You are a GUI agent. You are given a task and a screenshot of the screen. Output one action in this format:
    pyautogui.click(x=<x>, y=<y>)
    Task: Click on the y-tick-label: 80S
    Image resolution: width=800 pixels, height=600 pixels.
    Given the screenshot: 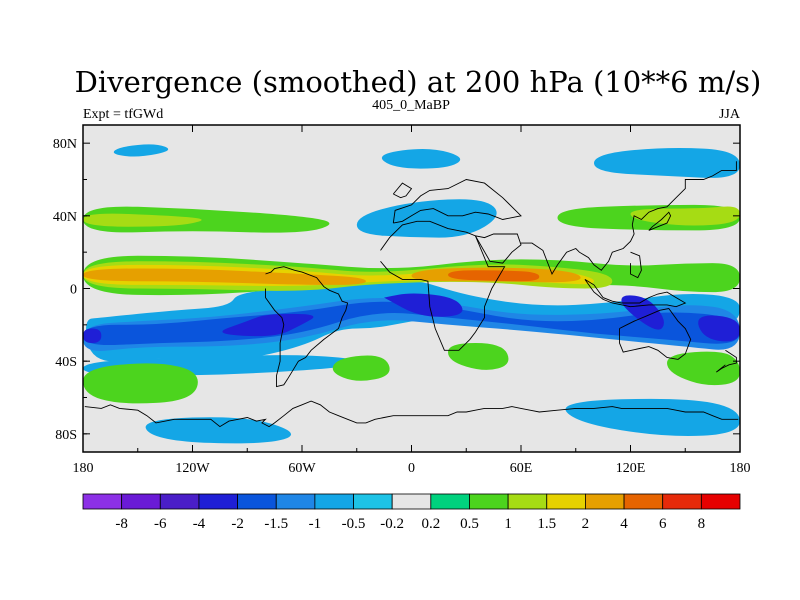 What is the action you would take?
    pyautogui.click(x=66, y=435)
    